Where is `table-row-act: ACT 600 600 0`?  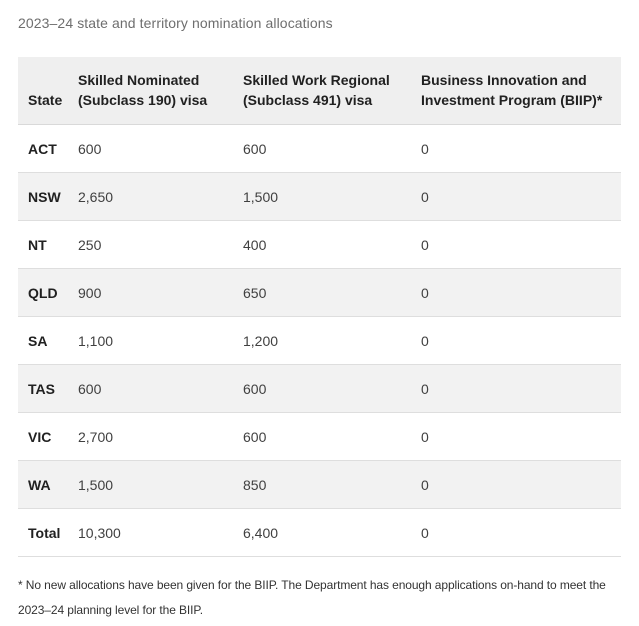
table-row-act: ACT 600 600 0 is located at coordinates (319, 148).